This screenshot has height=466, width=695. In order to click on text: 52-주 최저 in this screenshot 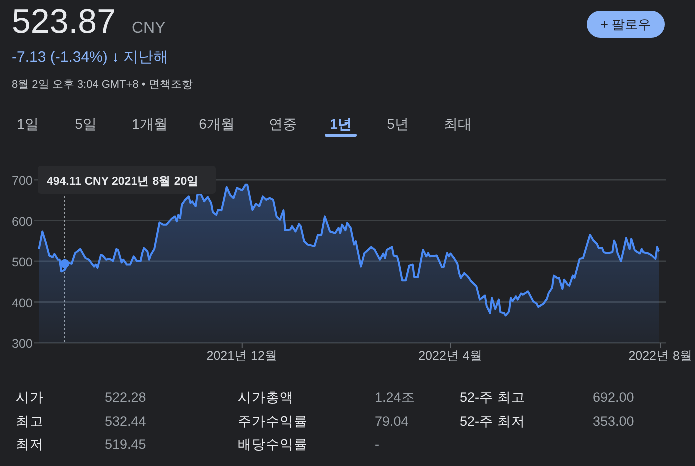, I will do `click(493, 421)`.